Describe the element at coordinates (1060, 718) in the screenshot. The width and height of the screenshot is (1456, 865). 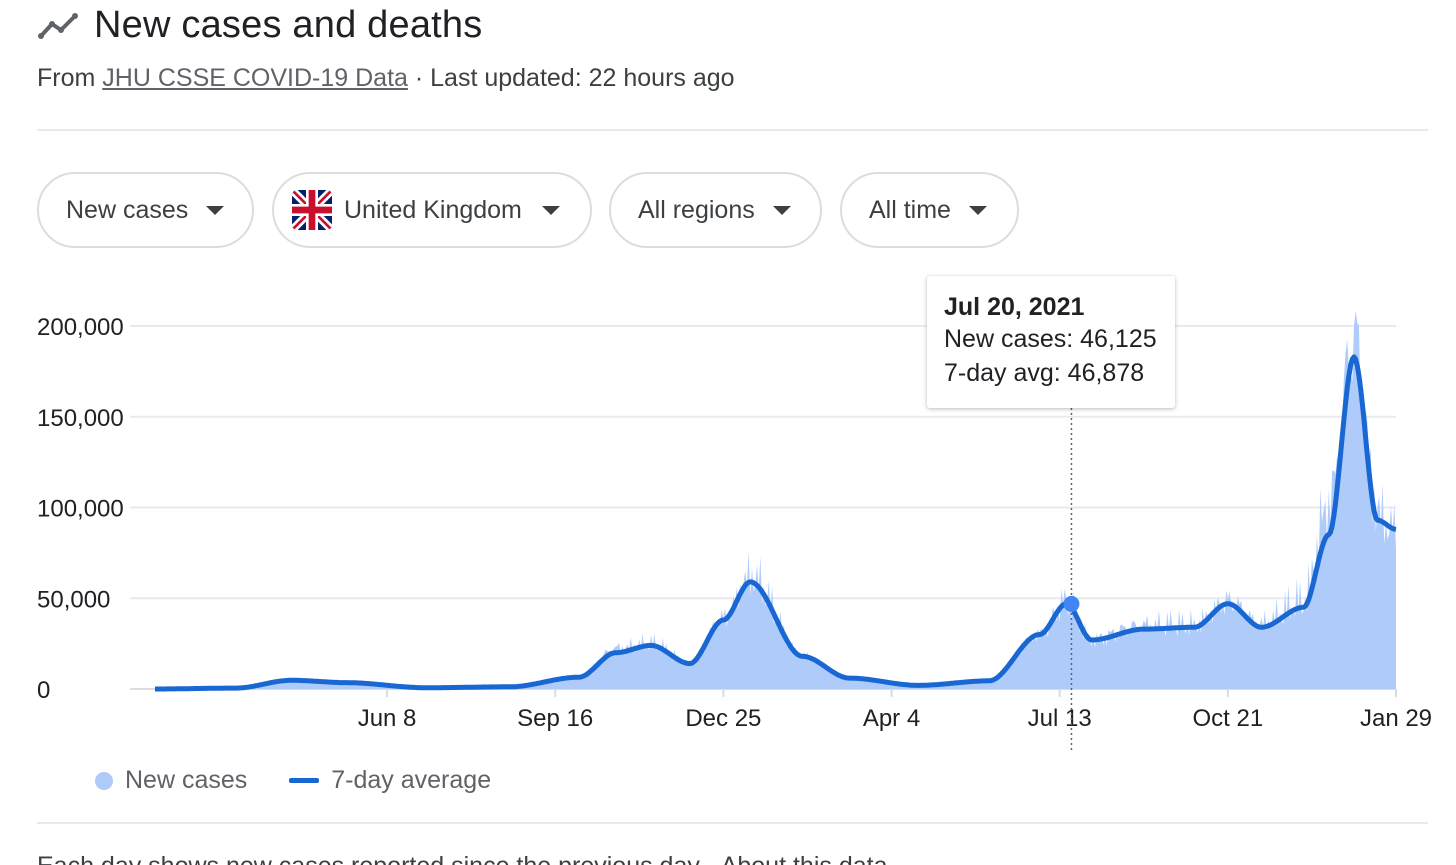
I see `x-tick-label: Jul 13` at that location.